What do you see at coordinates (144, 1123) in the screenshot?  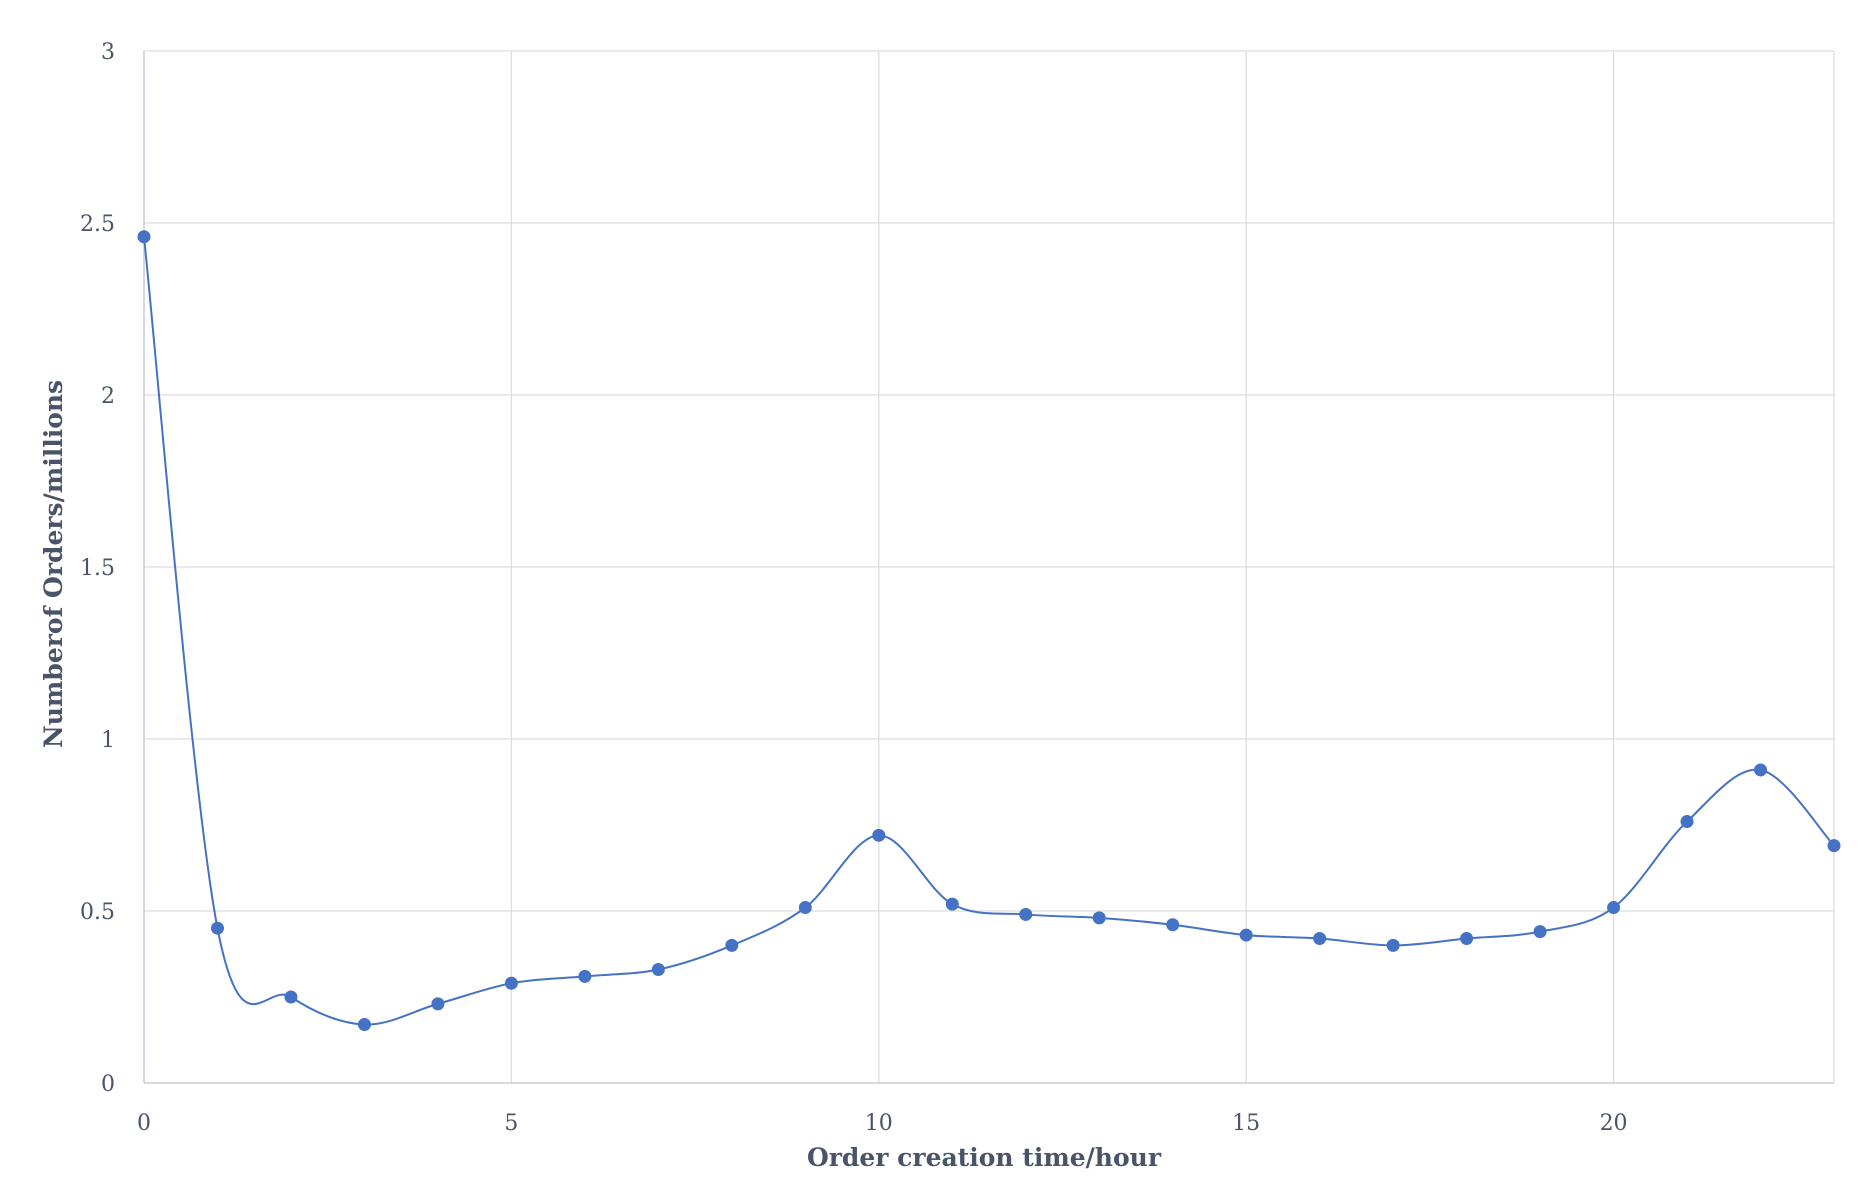 I see `x-tick-label: 0` at bounding box center [144, 1123].